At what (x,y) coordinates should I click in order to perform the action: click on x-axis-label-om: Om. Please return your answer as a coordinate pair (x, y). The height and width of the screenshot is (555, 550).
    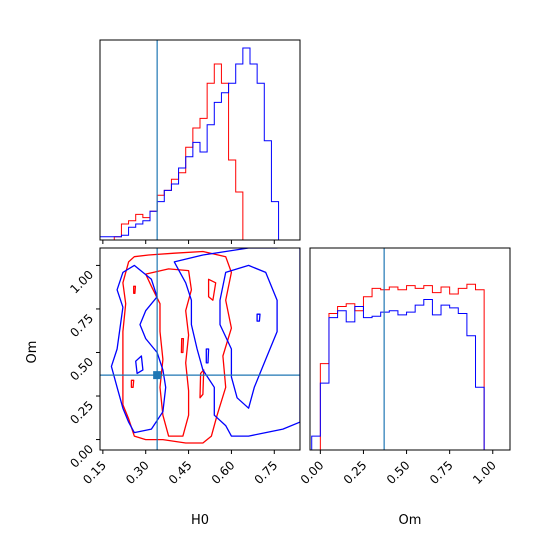
    Looking at the image, I should click on (410, 520).